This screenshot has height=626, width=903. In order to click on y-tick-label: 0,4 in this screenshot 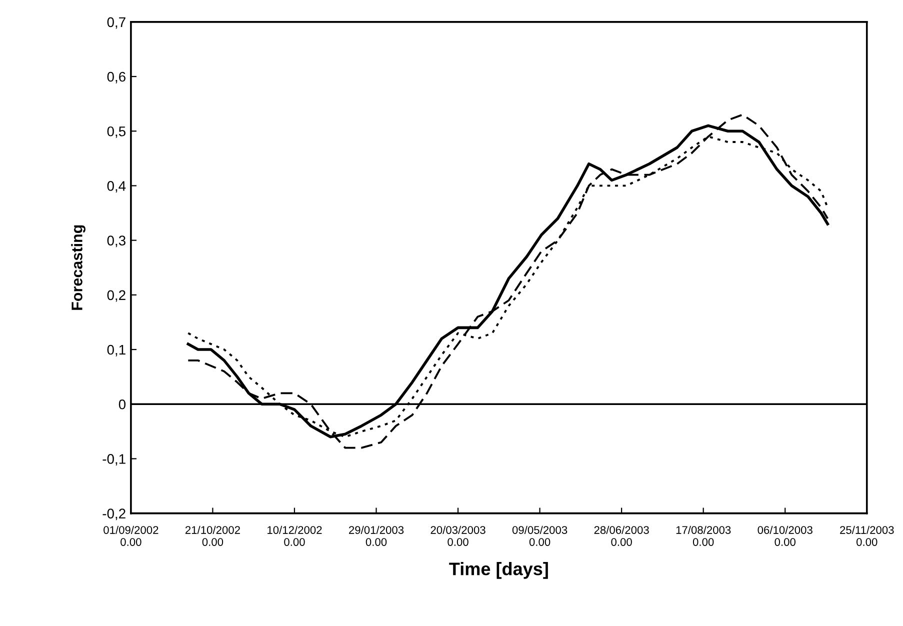, I will do `click(116, 187)`.